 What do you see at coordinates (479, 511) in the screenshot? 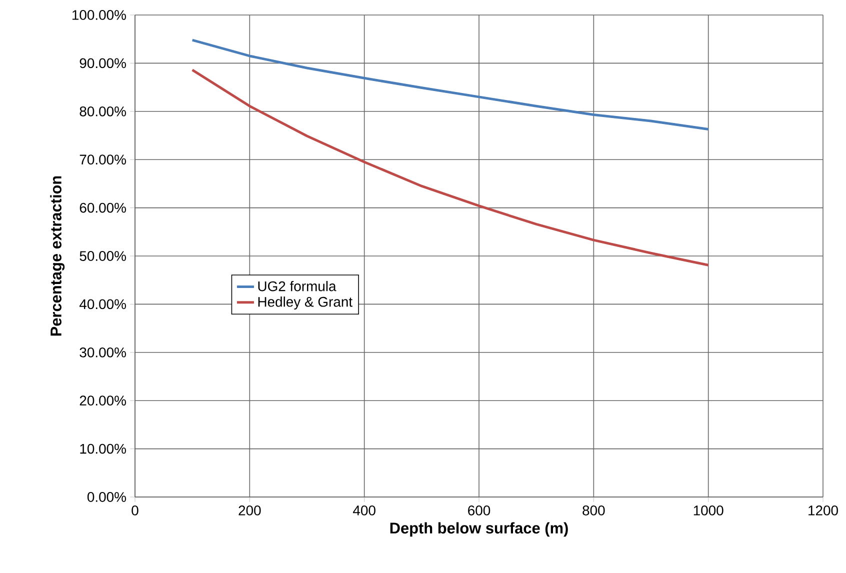
I see `x-tick-label: 600` at bounding box center [479, 511].